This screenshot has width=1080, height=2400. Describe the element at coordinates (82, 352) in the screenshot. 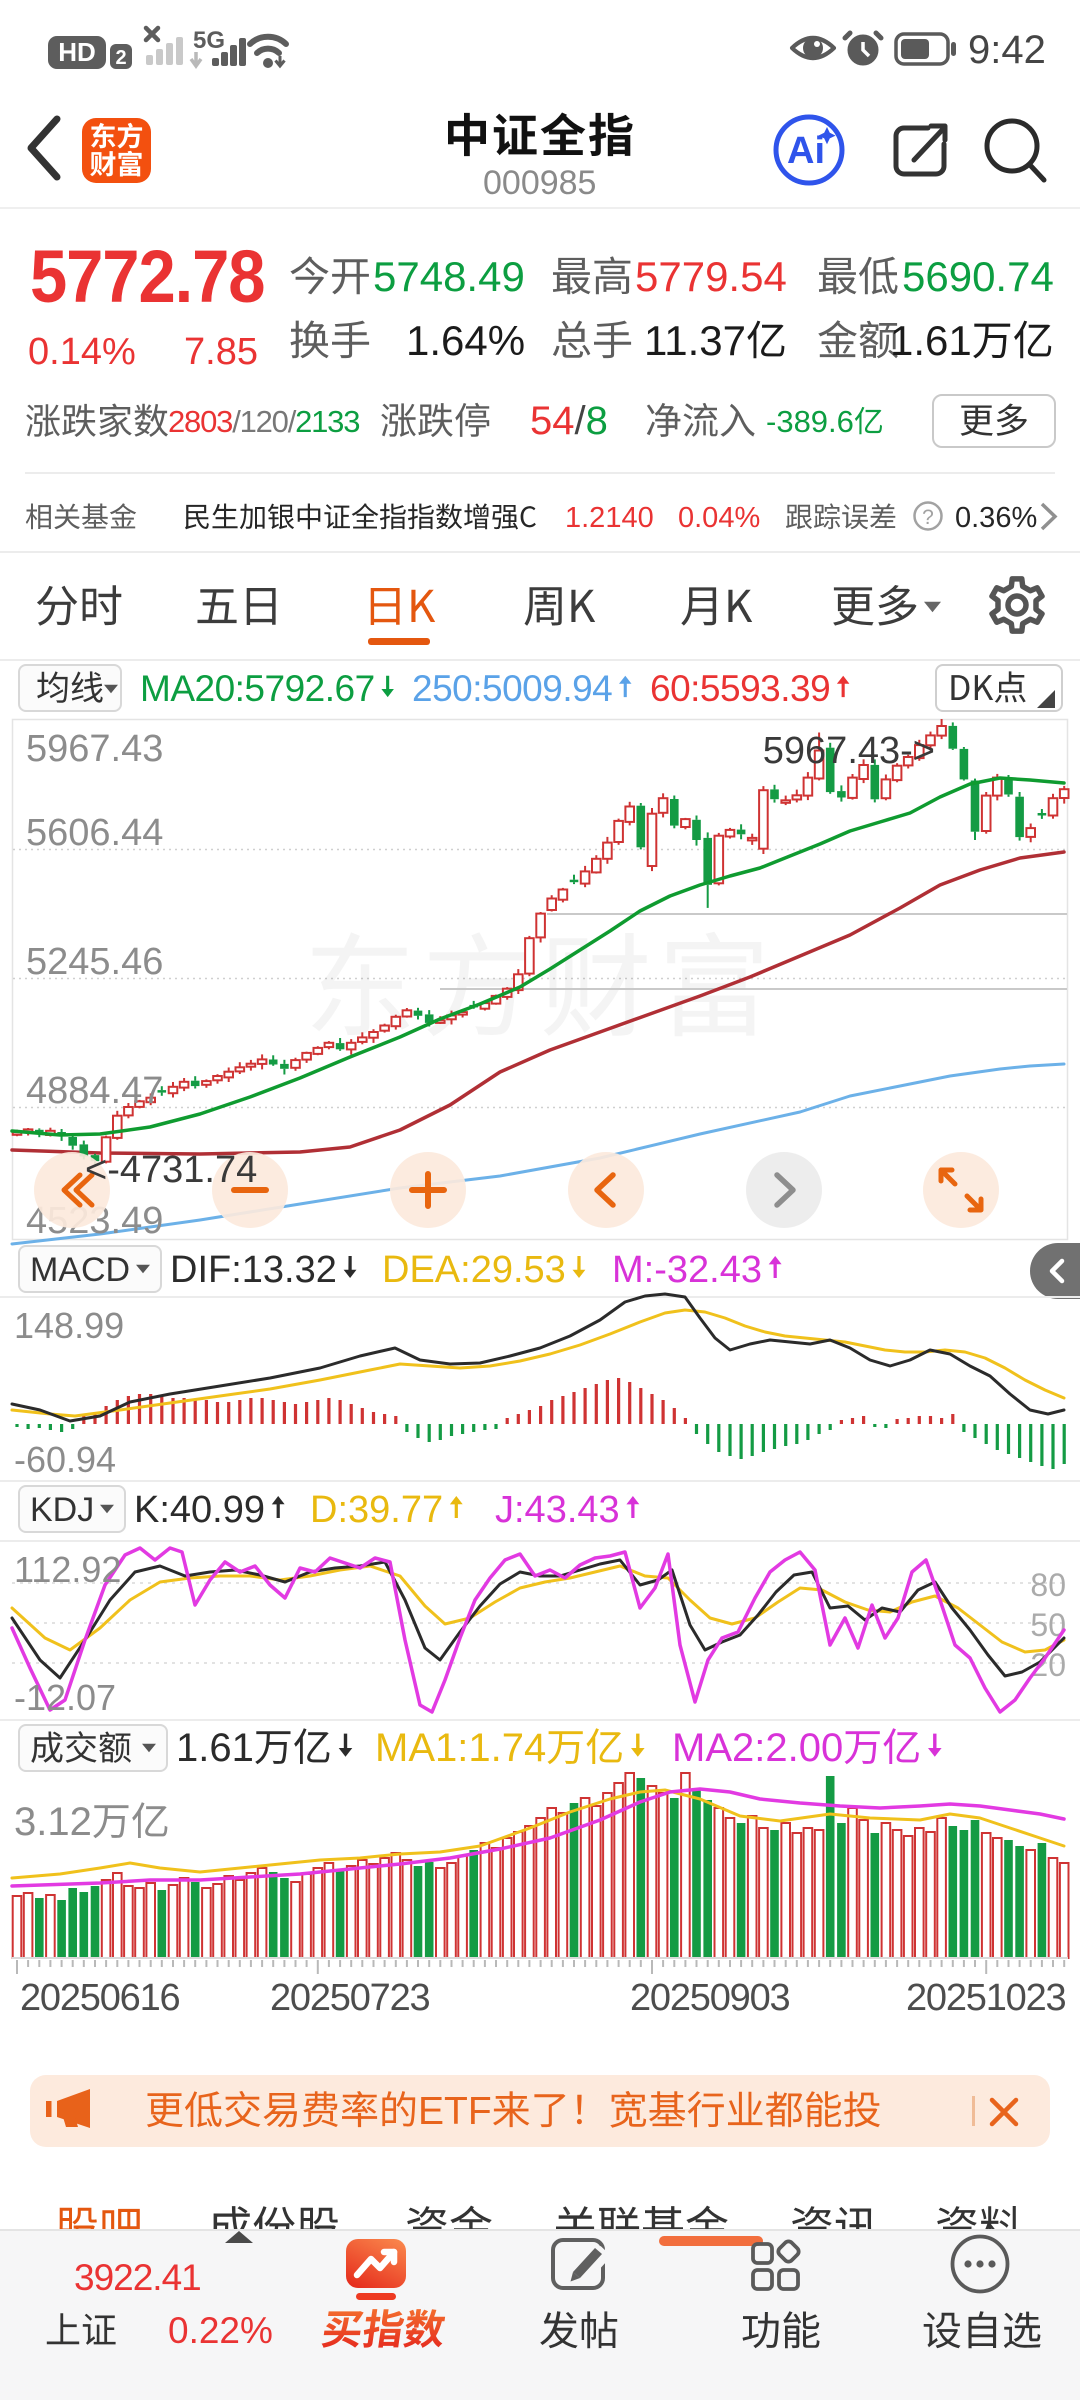

I see `svg-text: 0.14%` at that location.